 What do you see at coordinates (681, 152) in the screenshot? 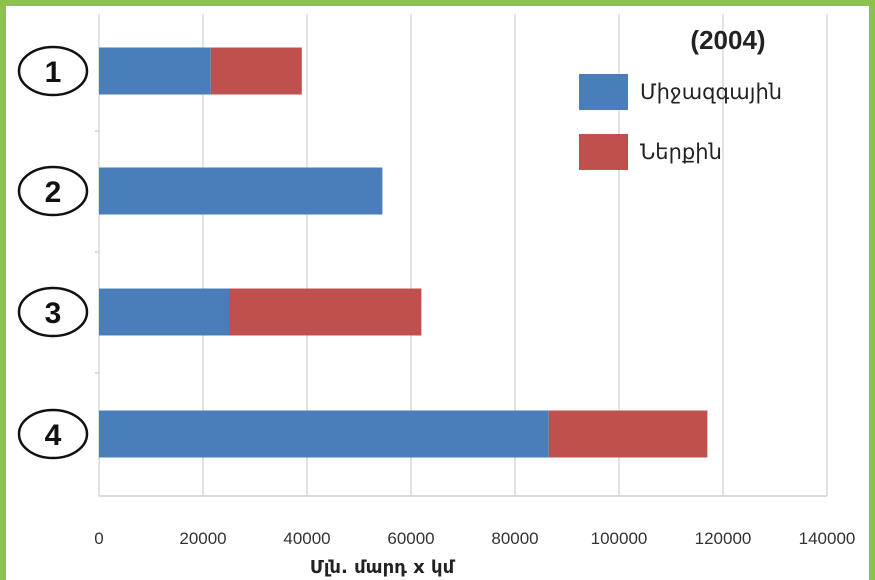
I see `legend-label: Ներքին` at bounding box center [681, 152].